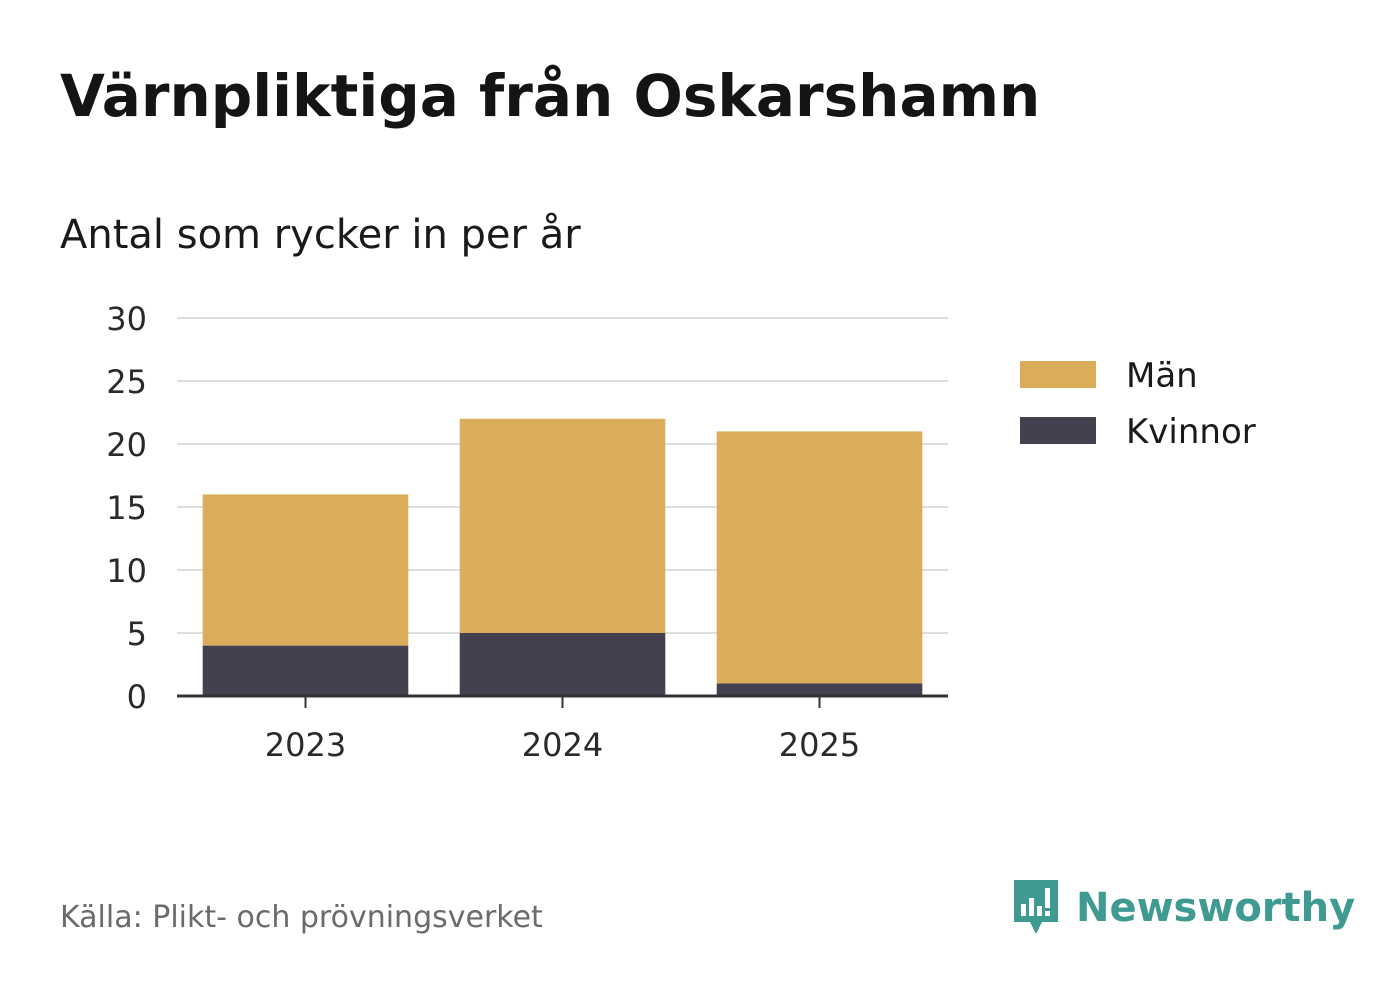 Image resolution: width=1382 pixels, height=999 pixels. Describe the element at coordinates (562, 745) in the screenshot. I see `x-tick-label: 2024` at that location.